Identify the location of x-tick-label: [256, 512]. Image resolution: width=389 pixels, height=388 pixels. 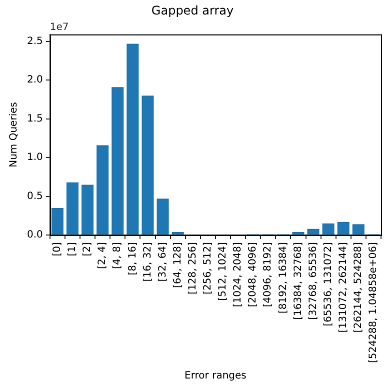
(208, 268).